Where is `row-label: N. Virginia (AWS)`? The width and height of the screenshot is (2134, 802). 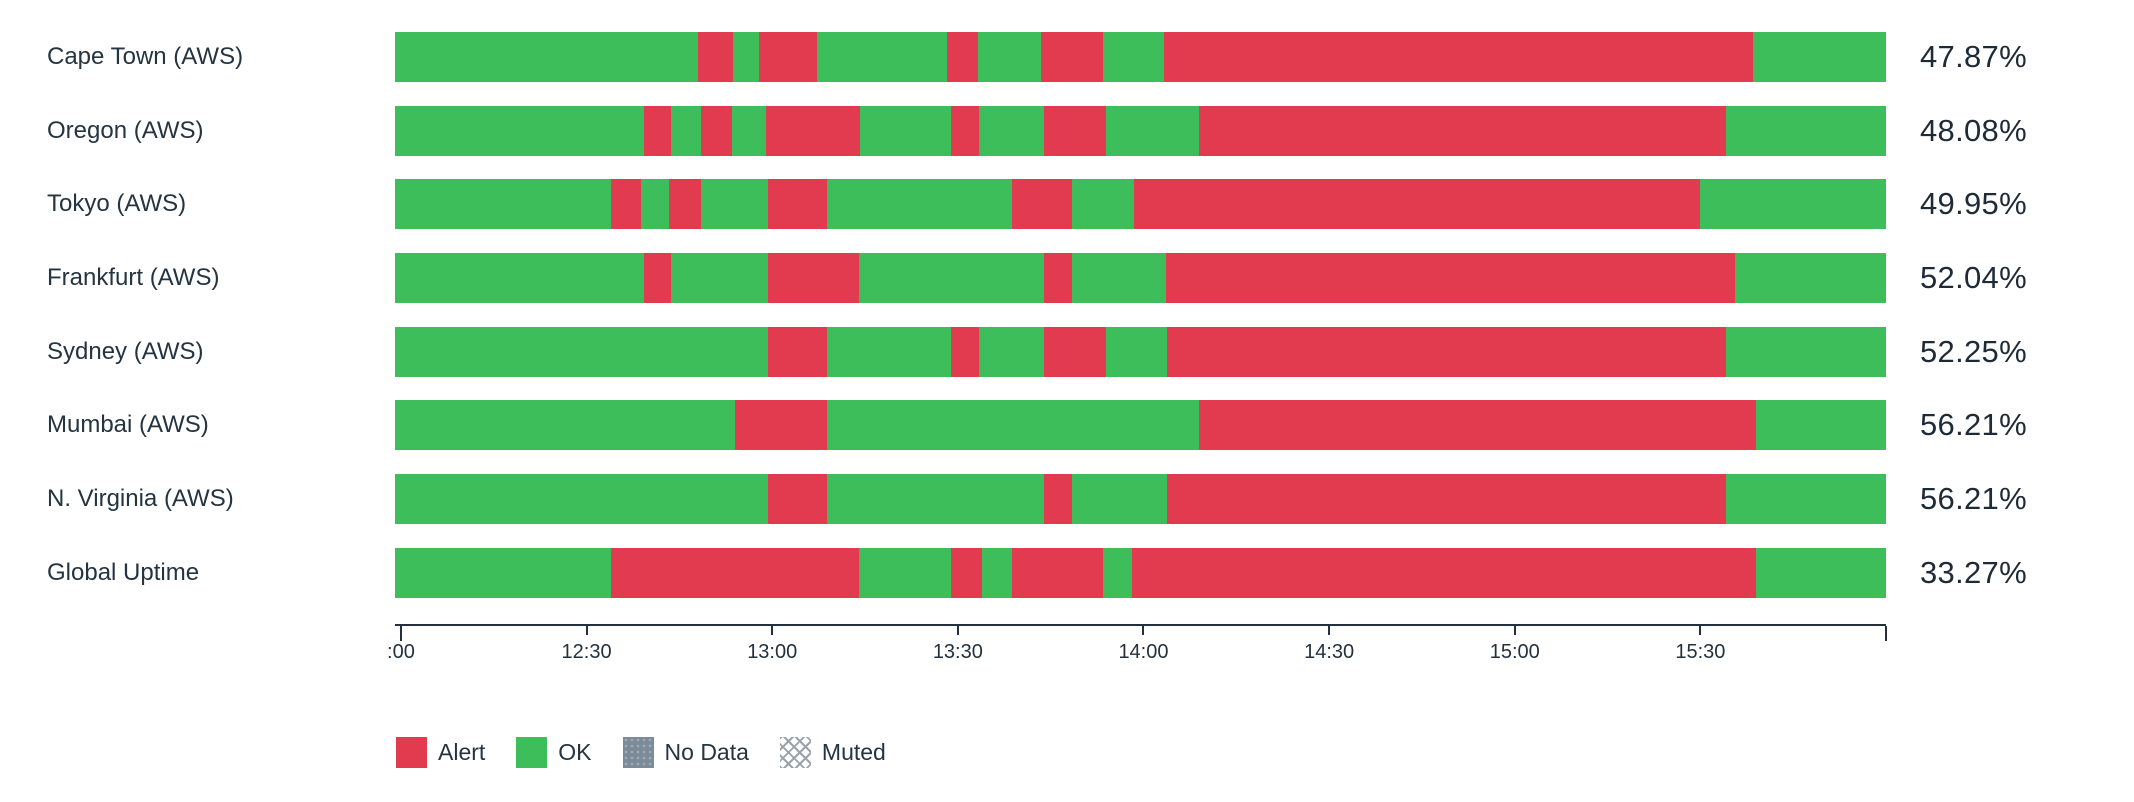
row-label: N. Virginia (AWS) is located at coordinates (140, 498).